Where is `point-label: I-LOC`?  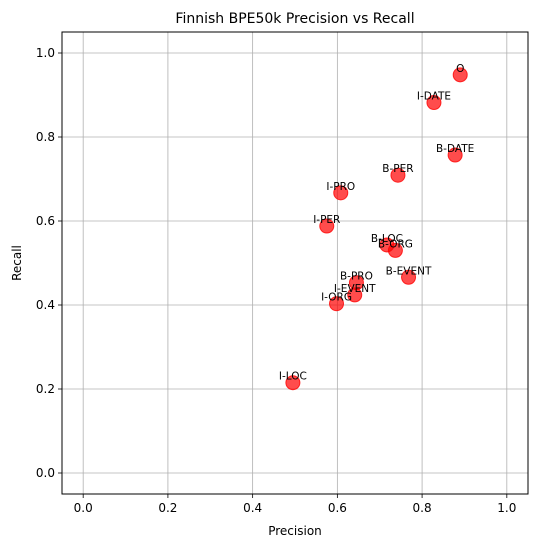 point-label: I-LOC is located at coordinates (293, 377).